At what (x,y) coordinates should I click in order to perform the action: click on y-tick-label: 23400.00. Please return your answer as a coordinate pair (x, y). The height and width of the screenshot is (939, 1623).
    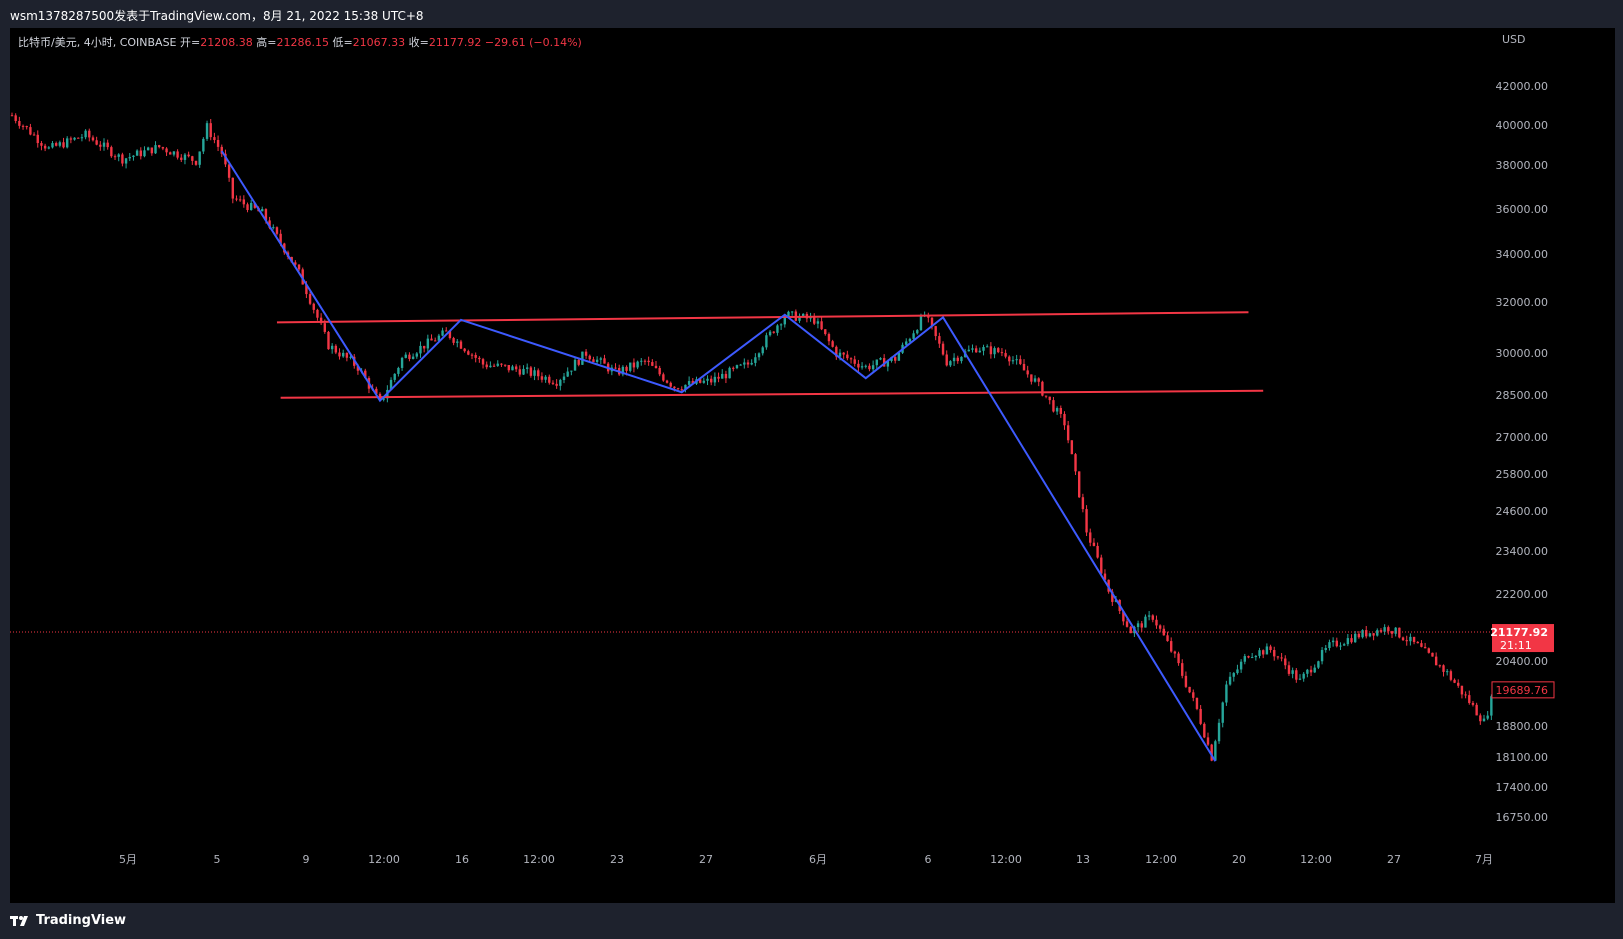
    Looking at the image, I should click on (1522, 551).